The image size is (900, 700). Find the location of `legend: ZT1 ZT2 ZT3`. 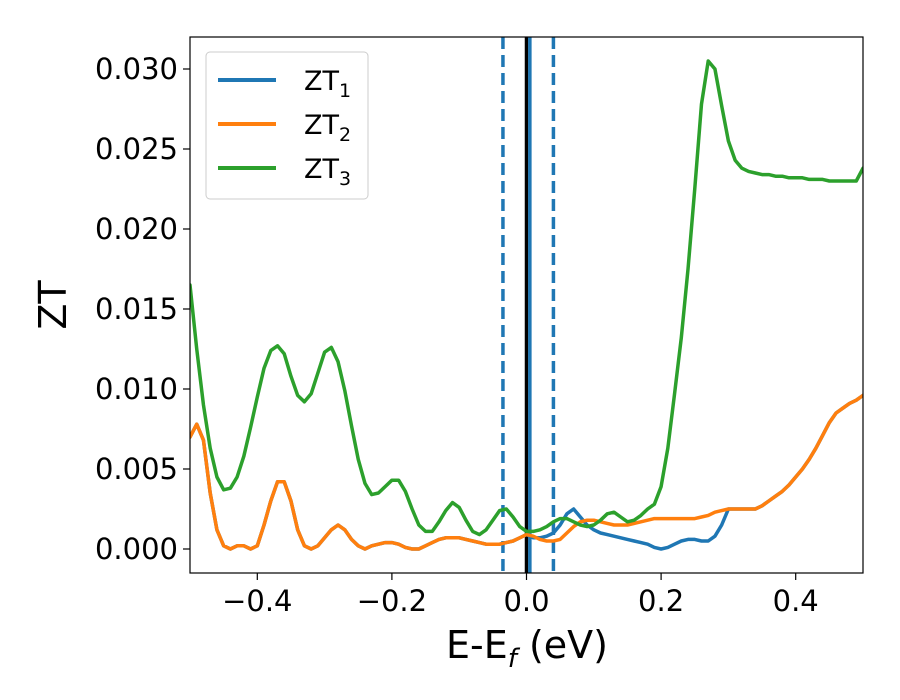

legend: ZT1 ZT2 ZT3 is located at coordinates (287, 125).